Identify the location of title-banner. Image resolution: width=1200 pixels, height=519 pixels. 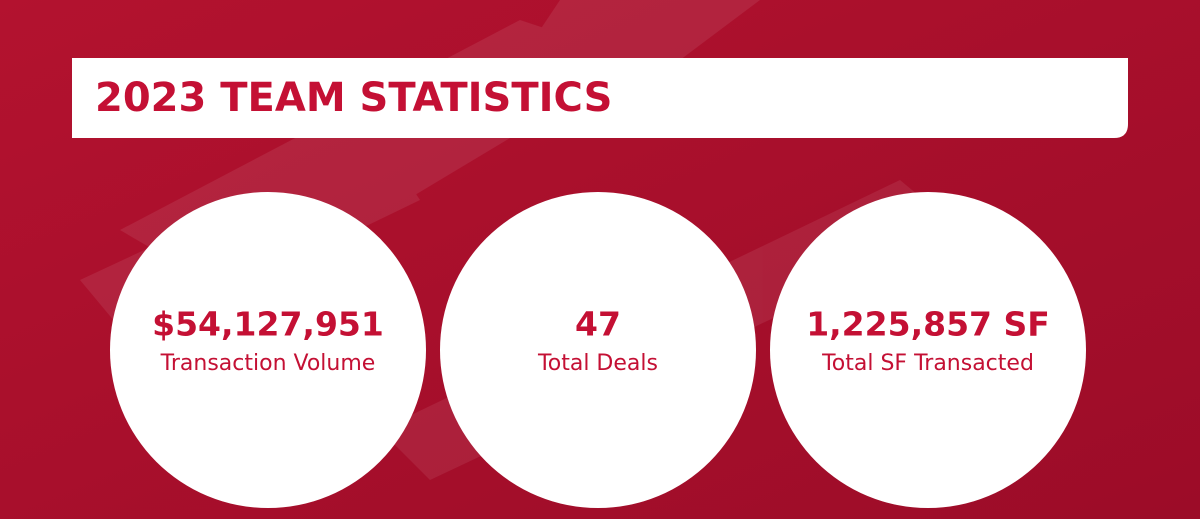
(600, 98).